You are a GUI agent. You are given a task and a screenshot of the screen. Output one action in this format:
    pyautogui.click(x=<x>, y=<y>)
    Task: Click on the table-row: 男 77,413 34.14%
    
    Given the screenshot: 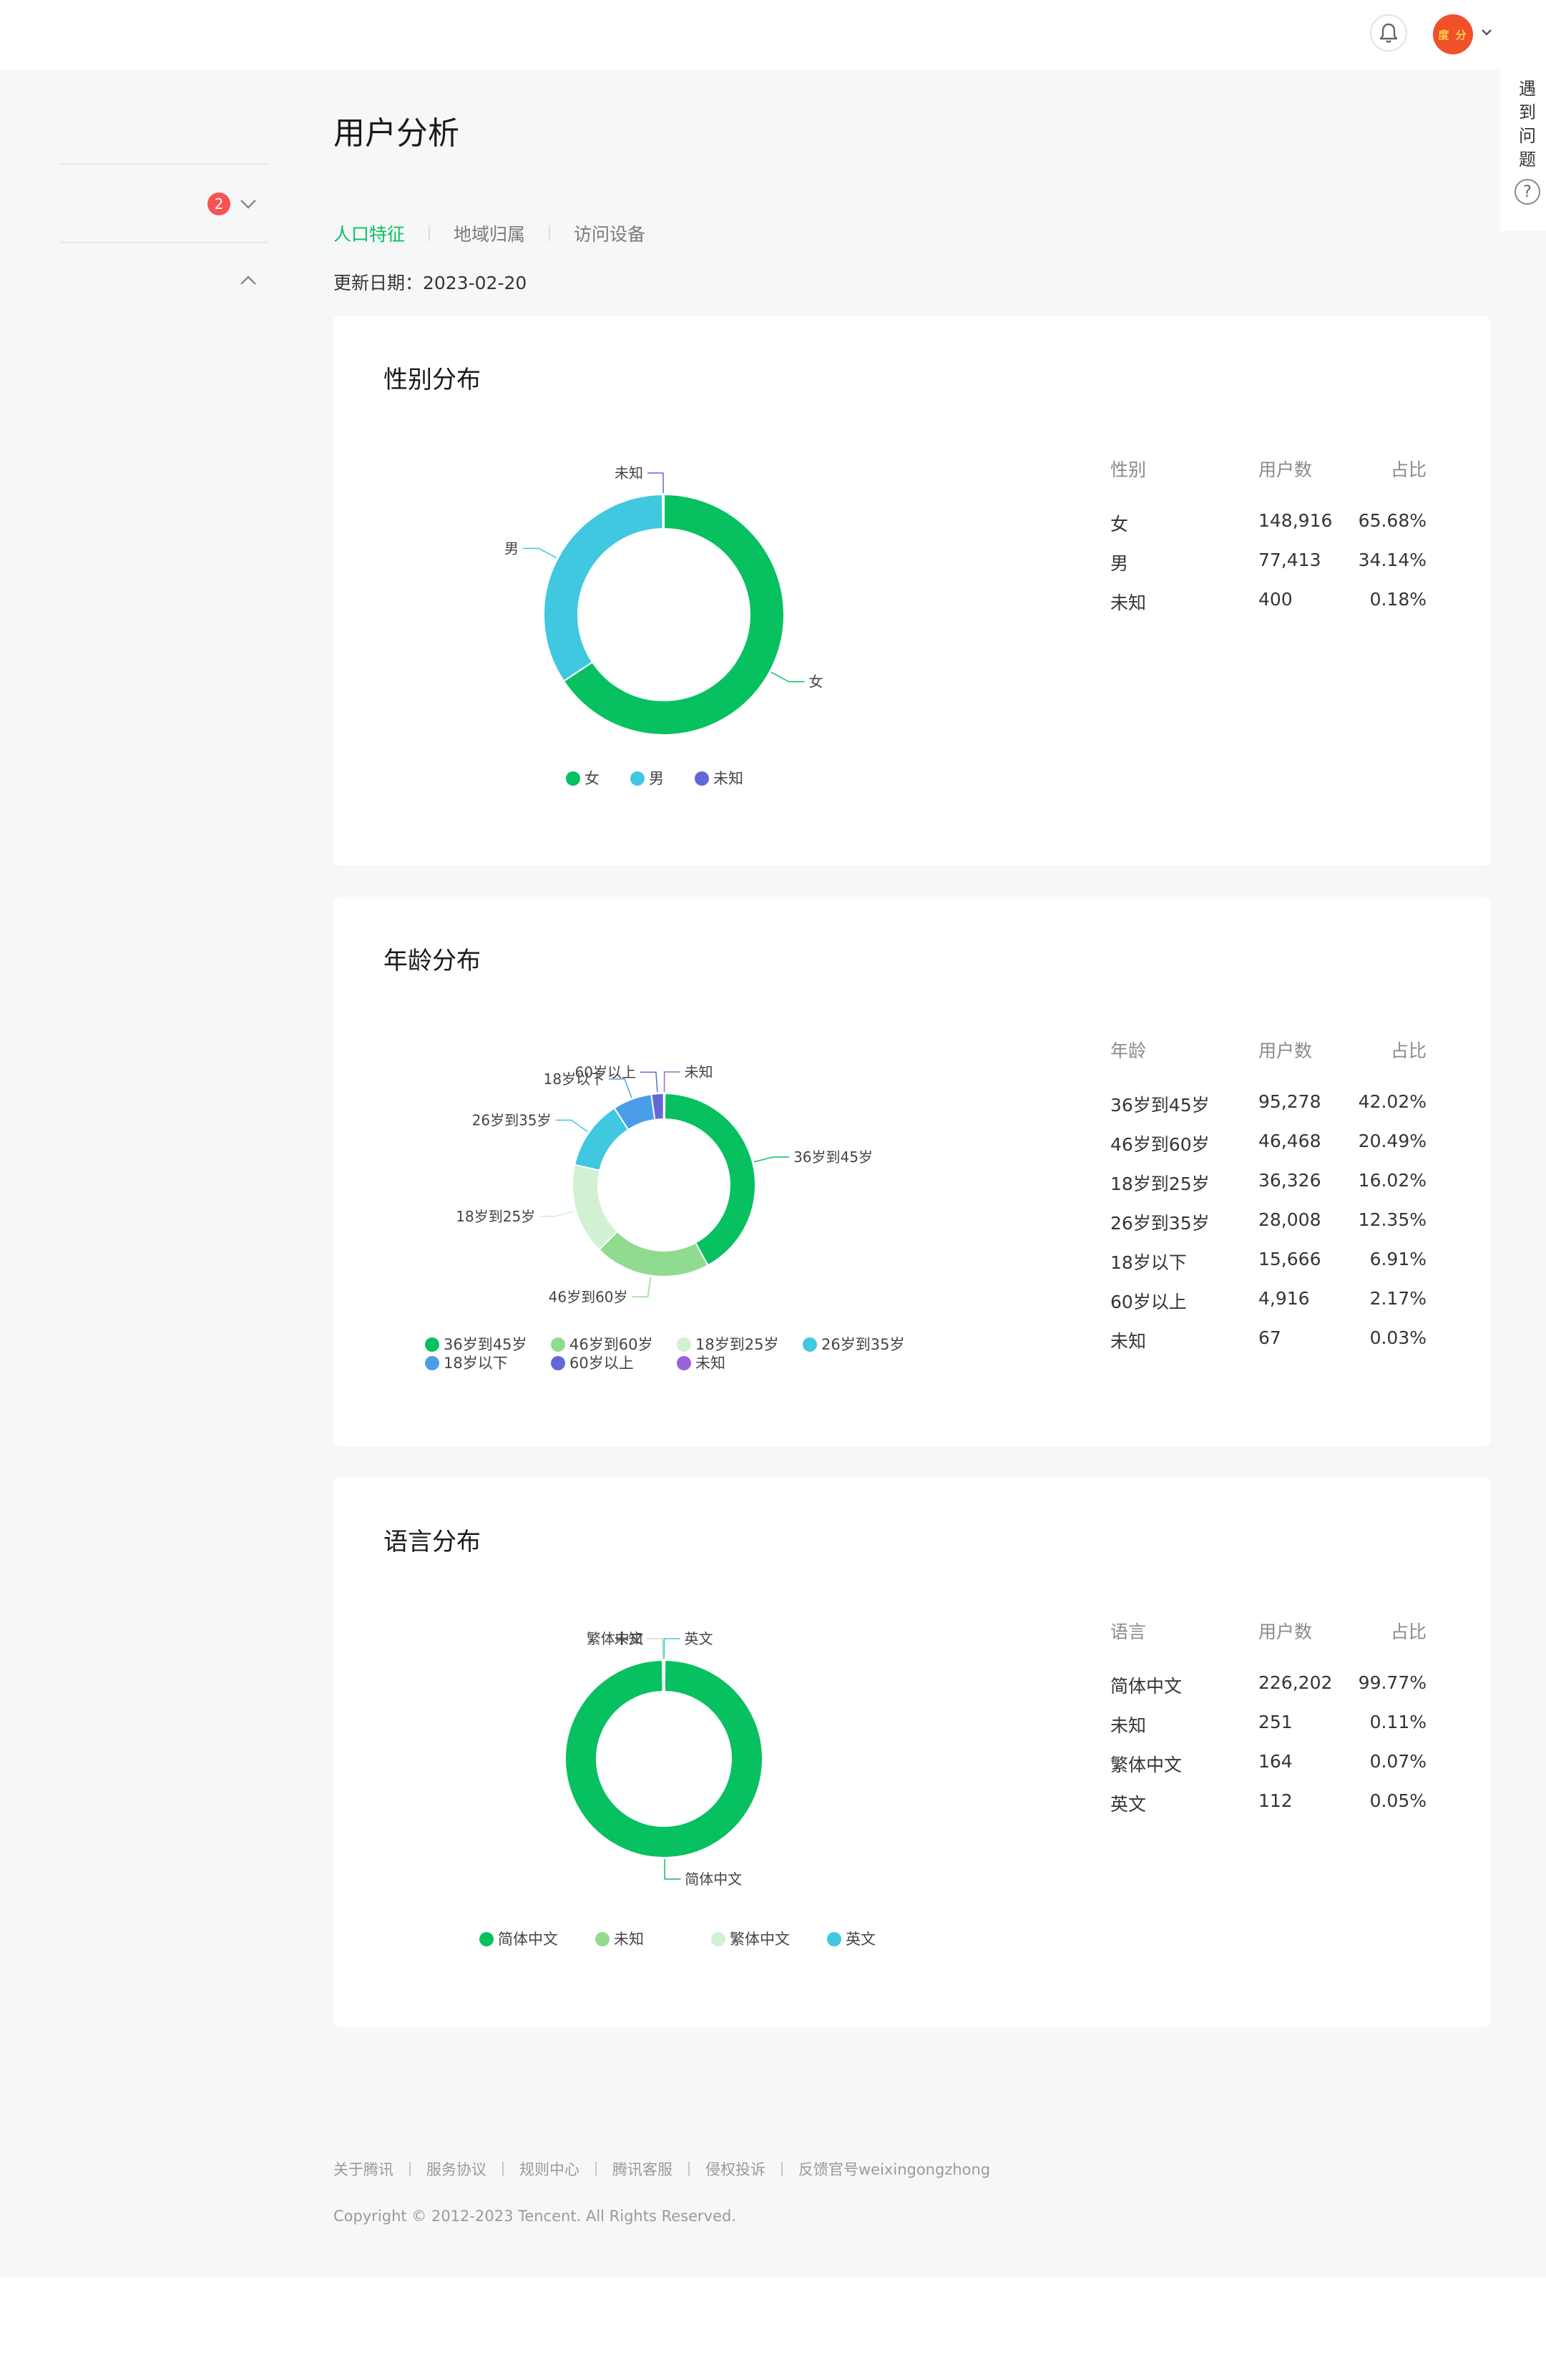 What is the action you would take?
    pyautogui.click(x=1268, y=569)
    